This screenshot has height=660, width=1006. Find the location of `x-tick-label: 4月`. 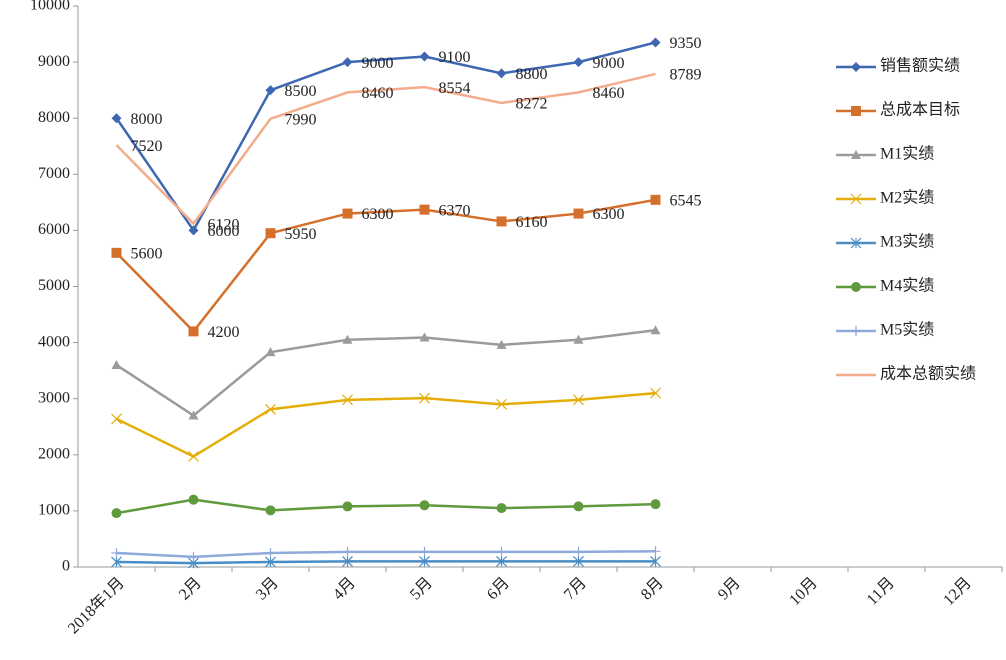

x-tick-label: 4月 is located at coordinates (344, 588).